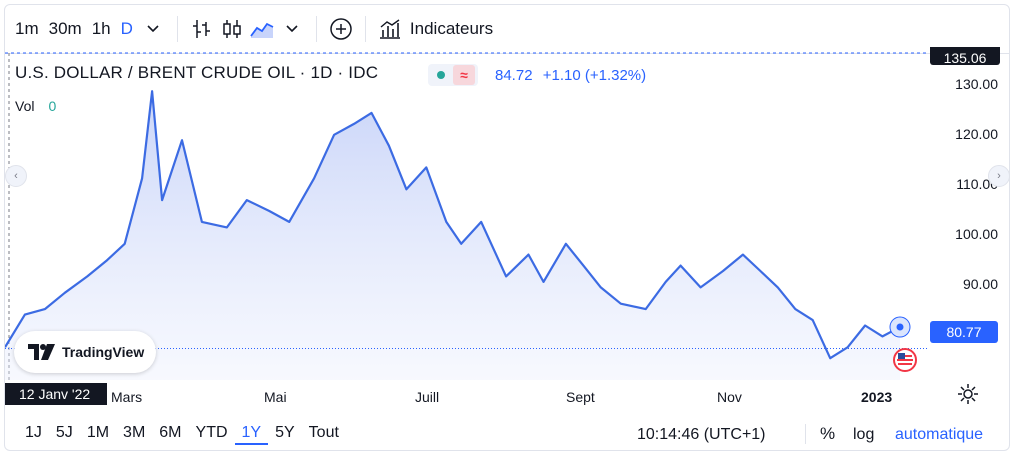  I want to click on time-tick: Juill, so click(427, 397).